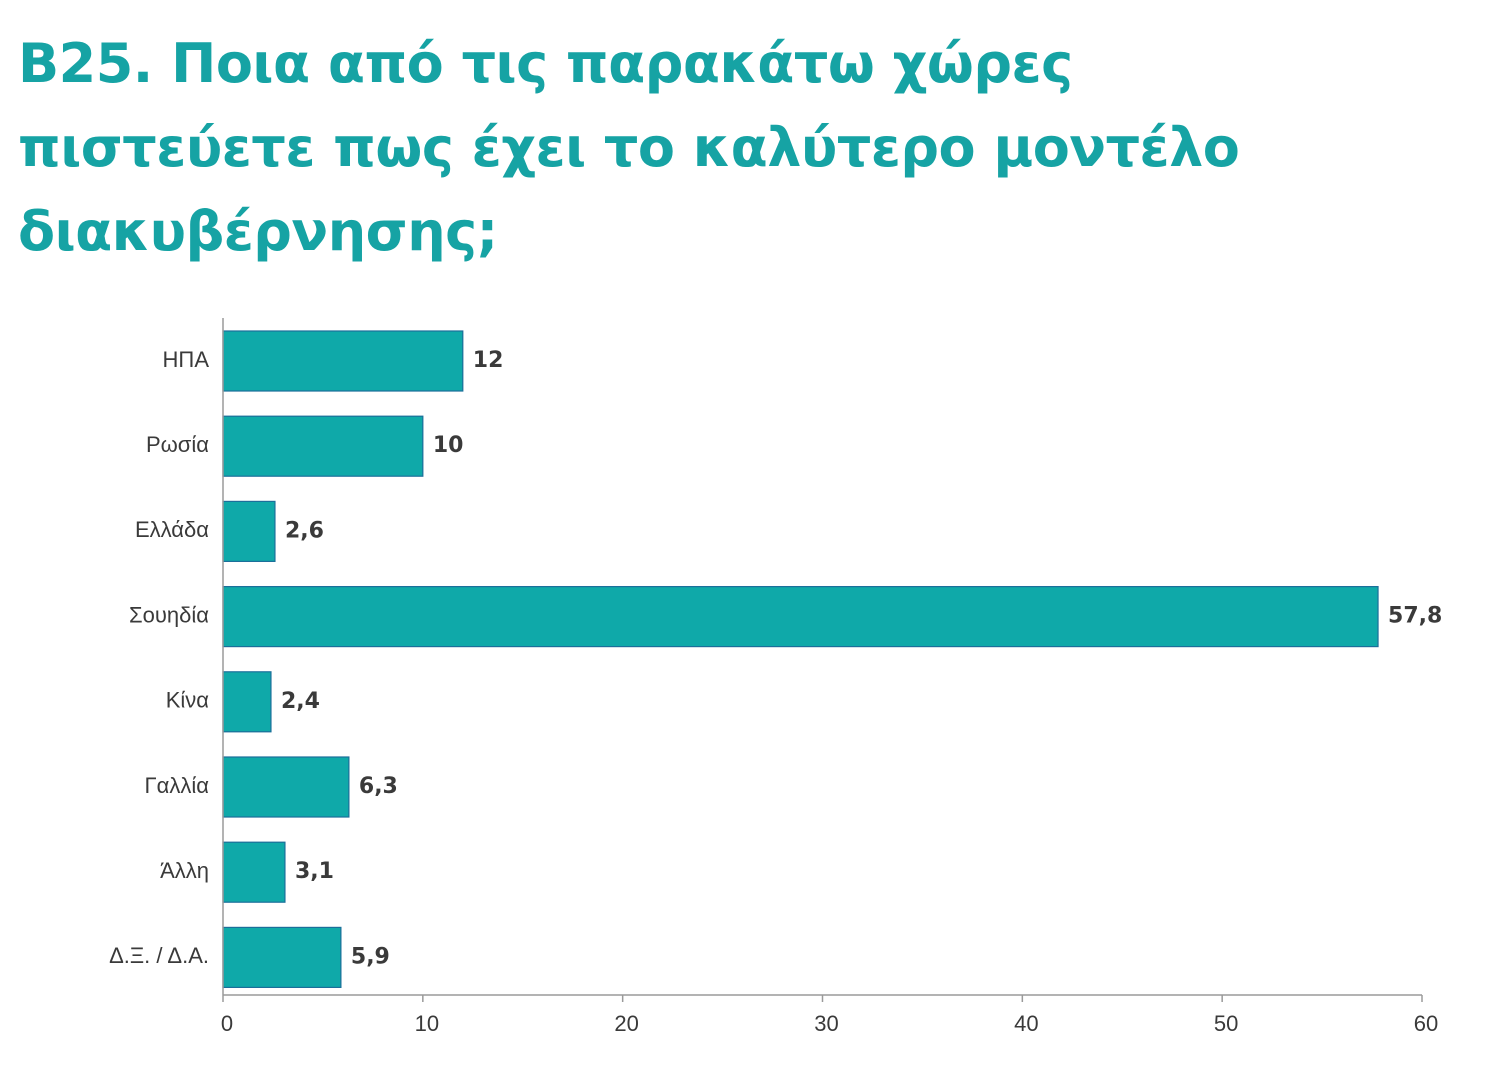 Image resolution: width=1498 pixels, height=1077 pixels. What do you see at coordinates (300, 701) in the screenshot?
I see `value-label-row-4: 2,4` at bounding box center [300, 701].